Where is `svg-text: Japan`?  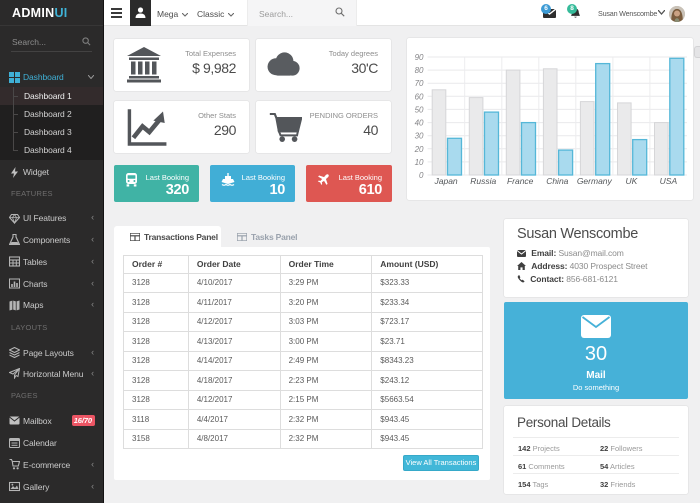 svg-text: Japan is located at coordinates (446, 181).